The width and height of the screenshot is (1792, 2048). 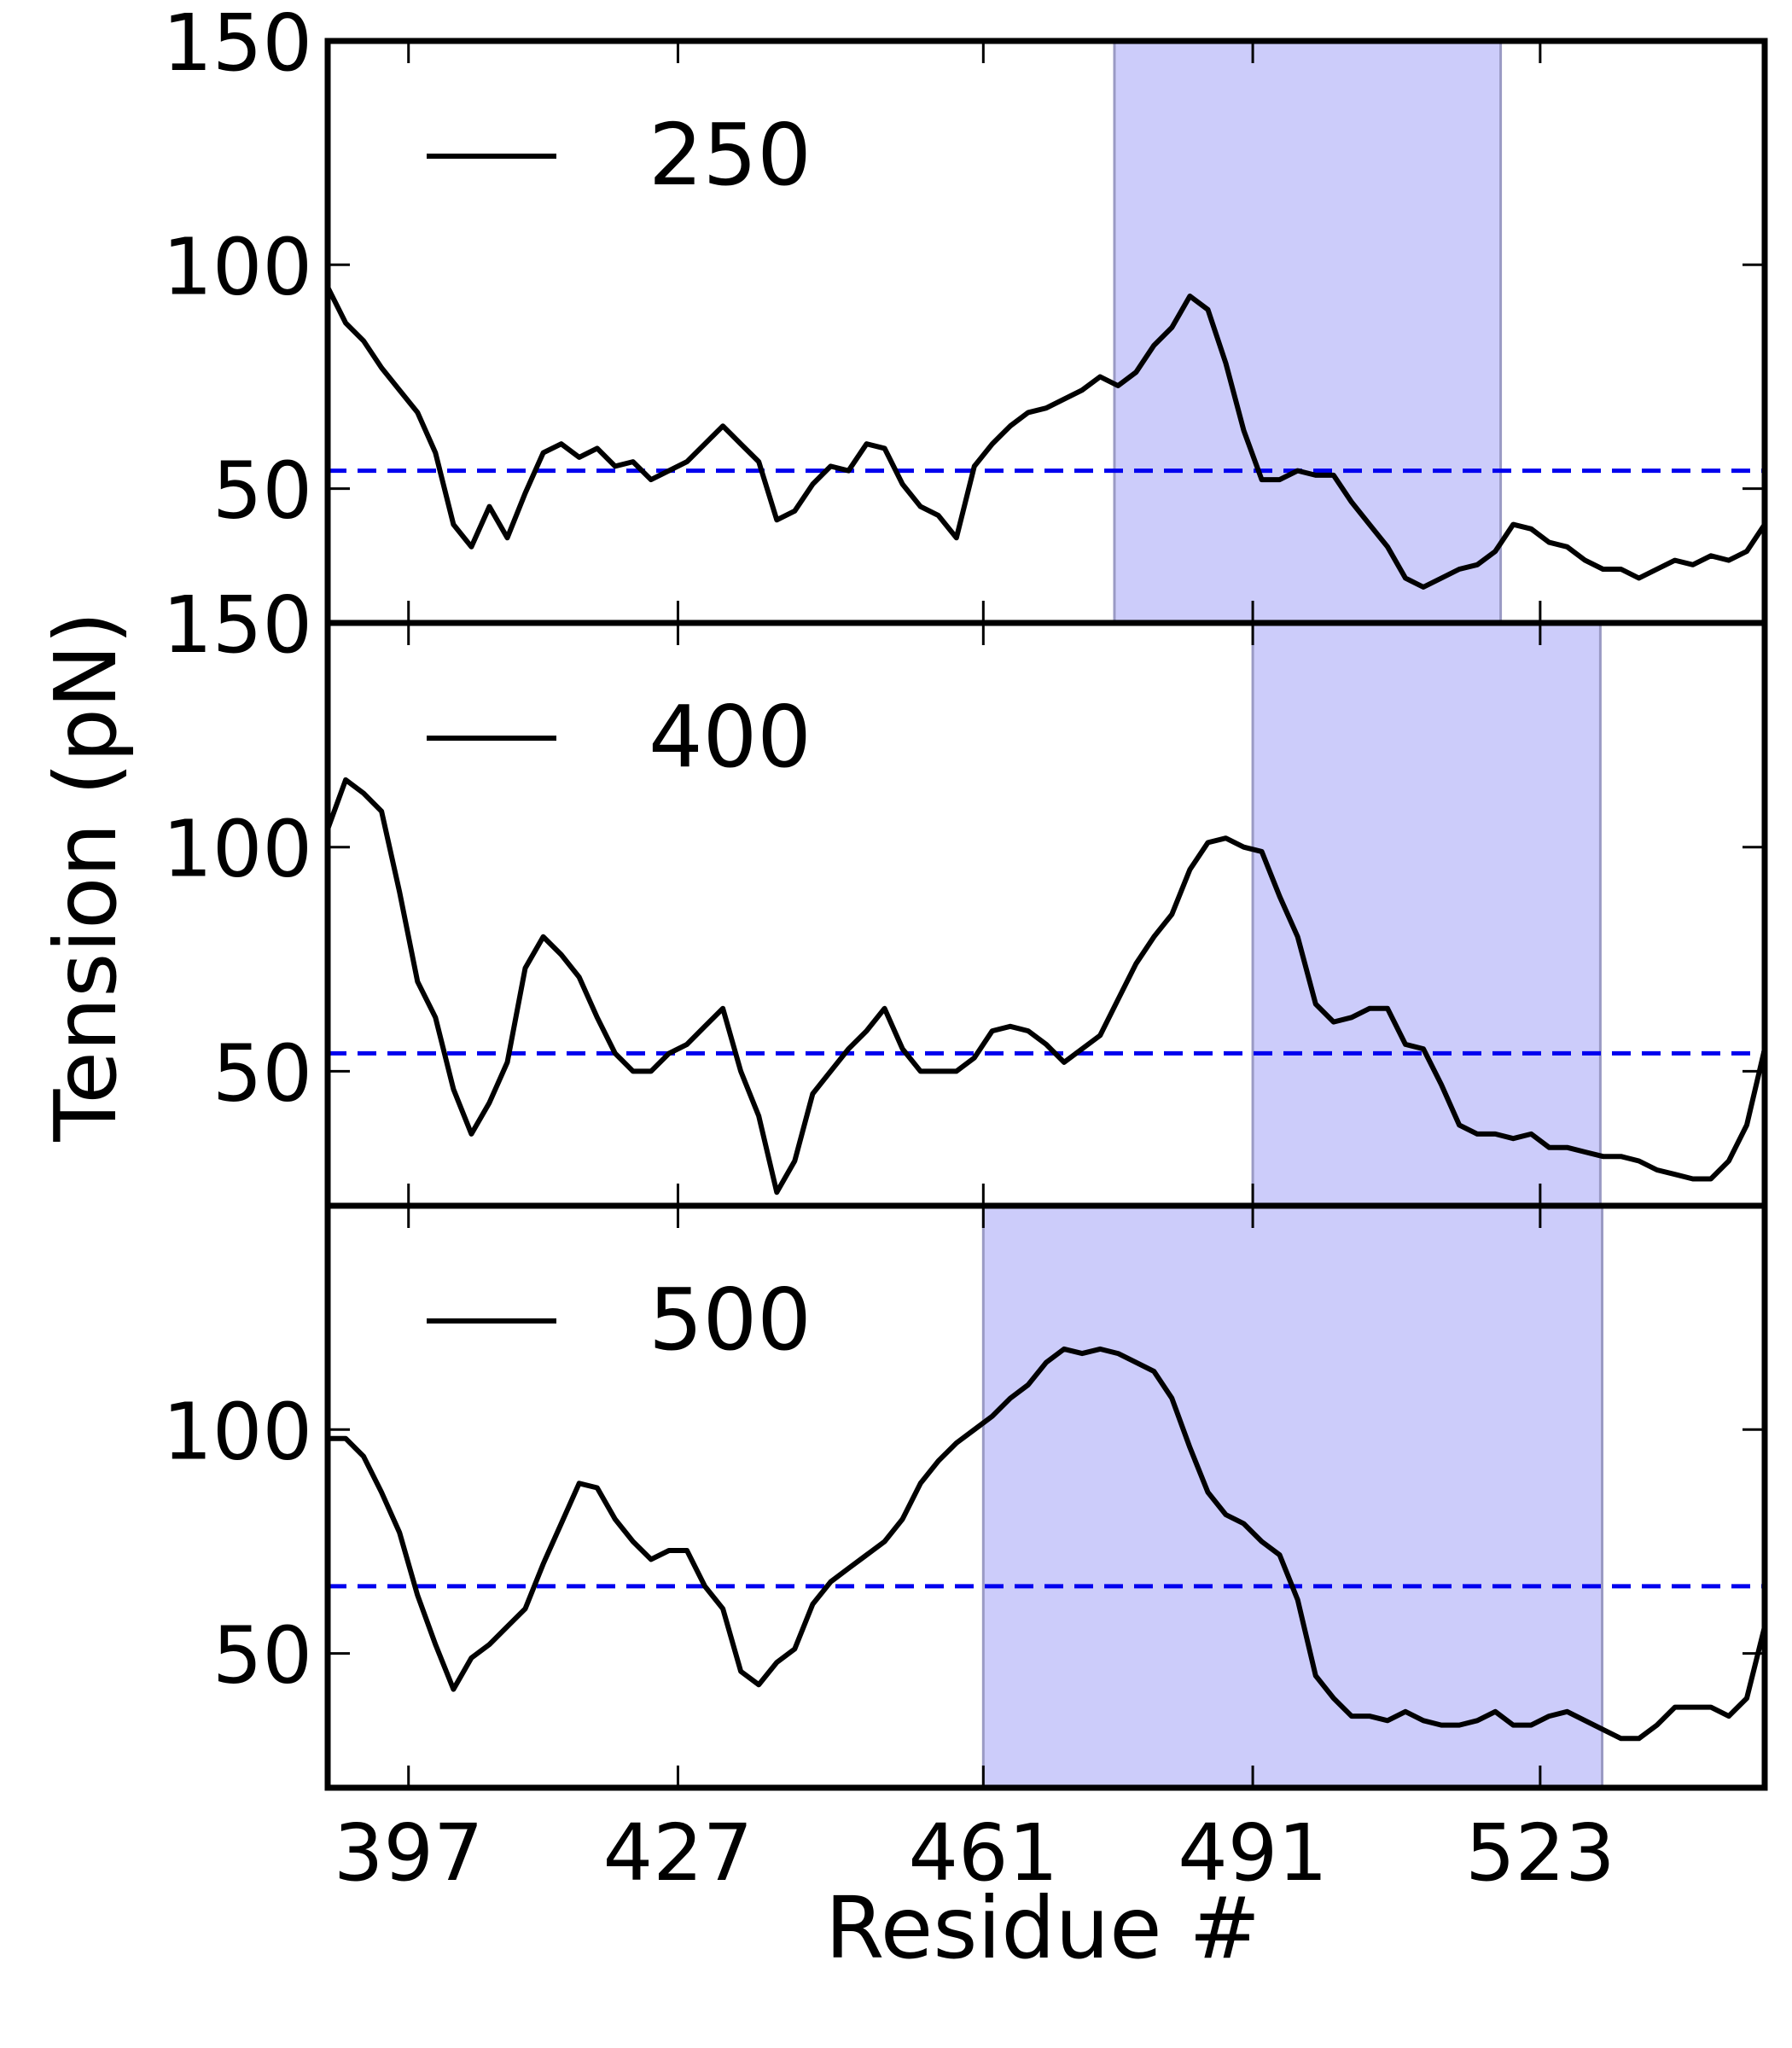 What do you see at coordinates (619, 1320) in the screenshot?
I see `legend: 500` at bounding box center [619, 1320].